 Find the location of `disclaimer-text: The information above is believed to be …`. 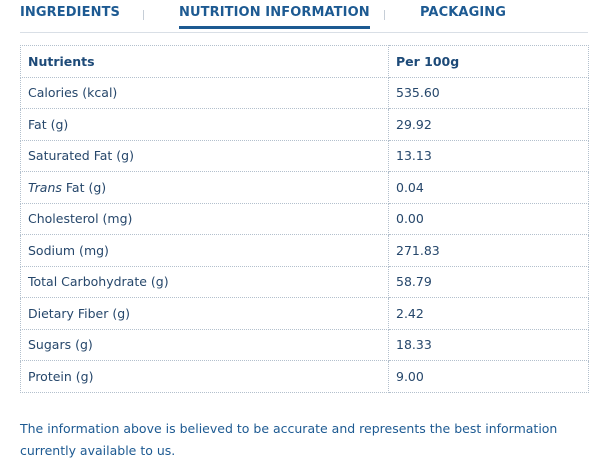

disclaimer-text: The information above is believed to be … is located at coordinates (289, 439).